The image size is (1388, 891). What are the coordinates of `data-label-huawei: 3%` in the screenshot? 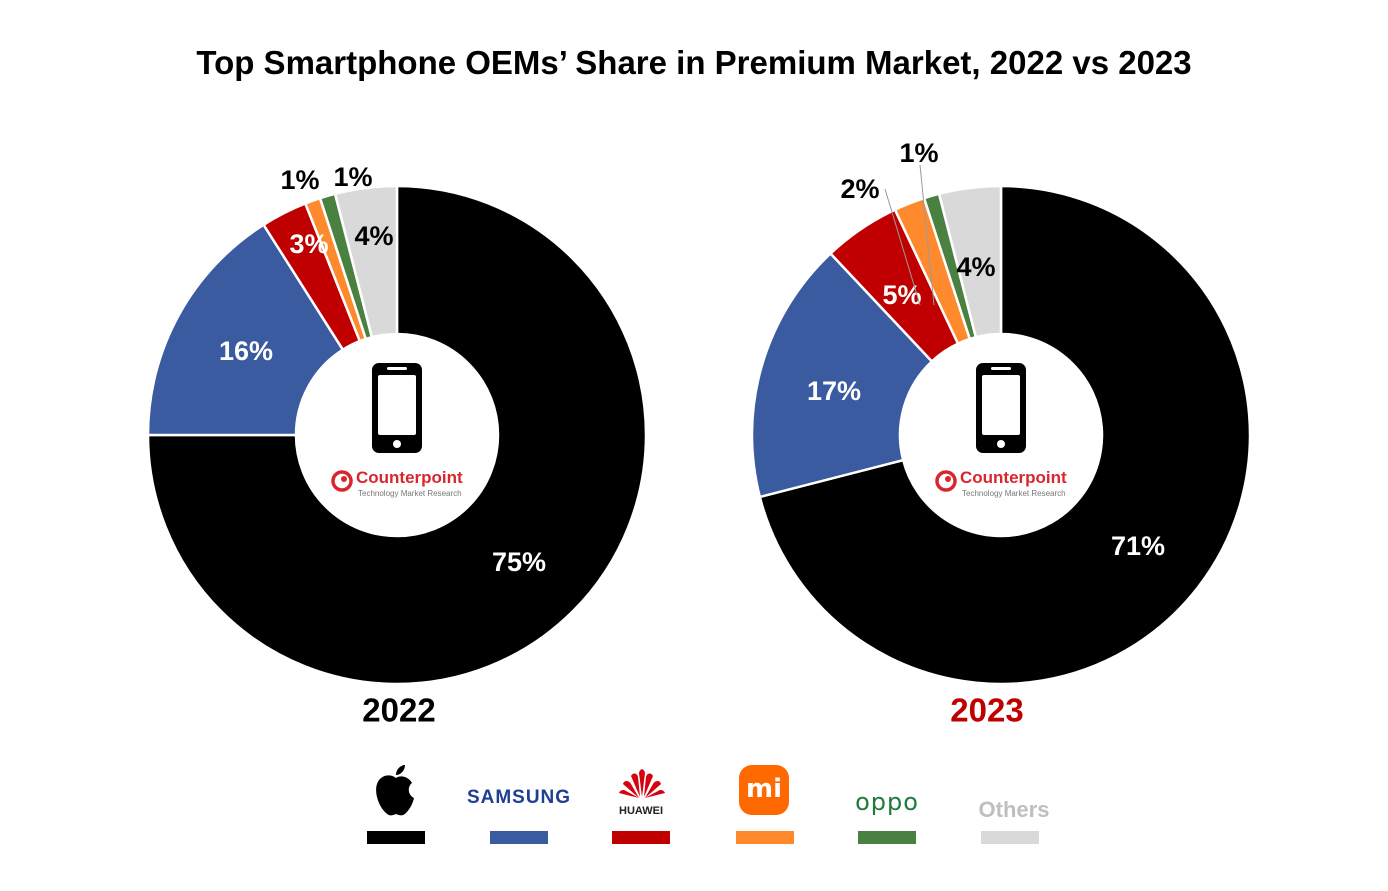 It's located at (308, 244).